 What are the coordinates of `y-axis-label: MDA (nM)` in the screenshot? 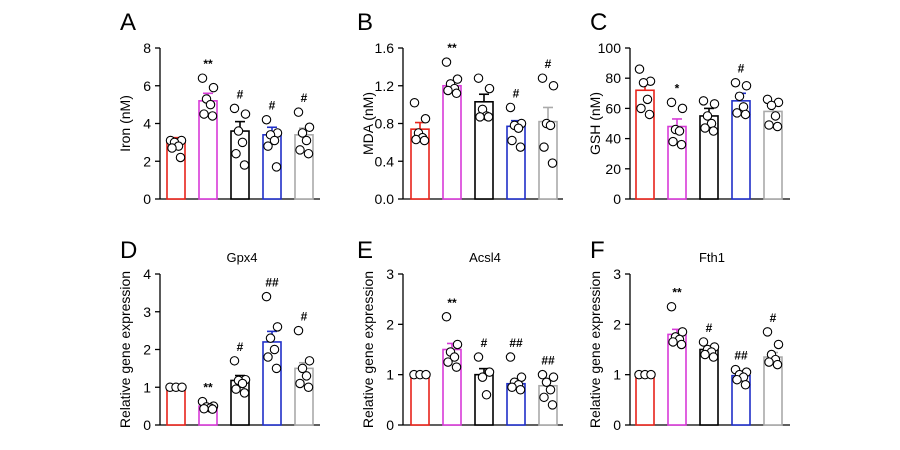 It's located at (368, 123).